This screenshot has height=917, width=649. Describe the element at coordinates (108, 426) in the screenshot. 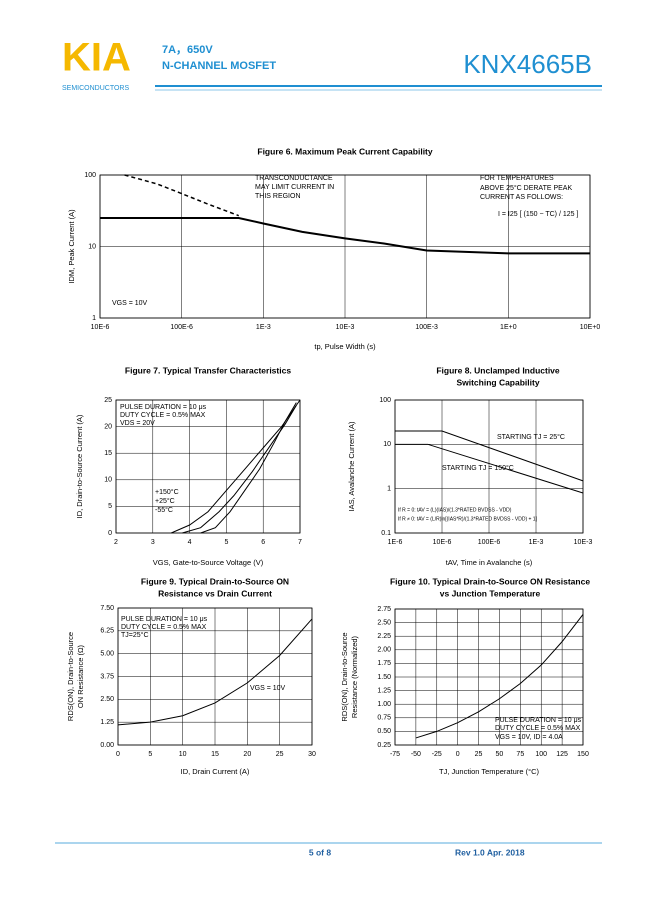

I see `y-tick-label: 20` at that location.